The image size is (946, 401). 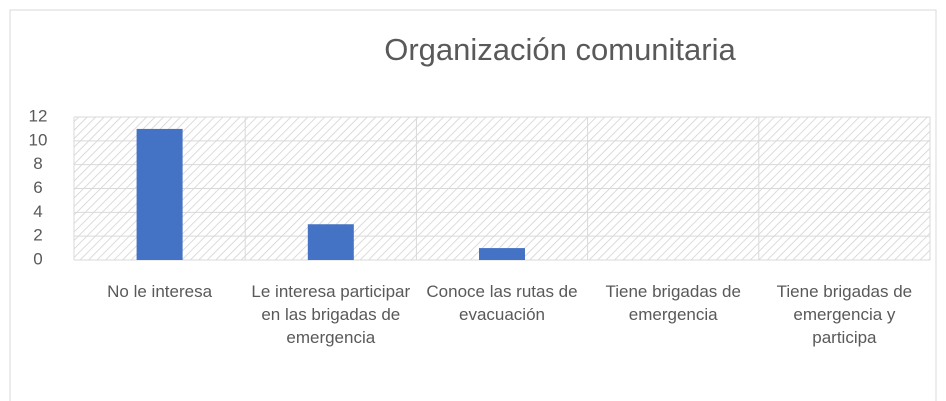 What do you see at coordinates (37, 211) in the screenshot?
I see `y-tick-label: 4` at bounding box center [37, 211].